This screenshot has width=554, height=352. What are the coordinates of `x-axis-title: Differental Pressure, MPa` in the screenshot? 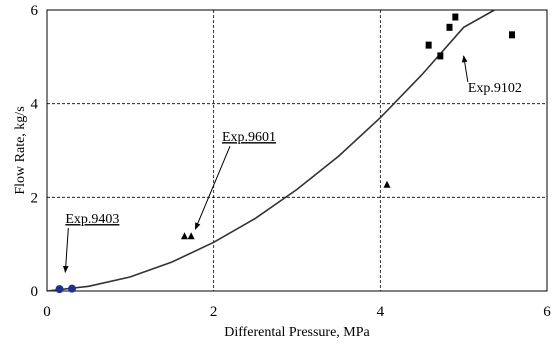 It's located at (297, 332).